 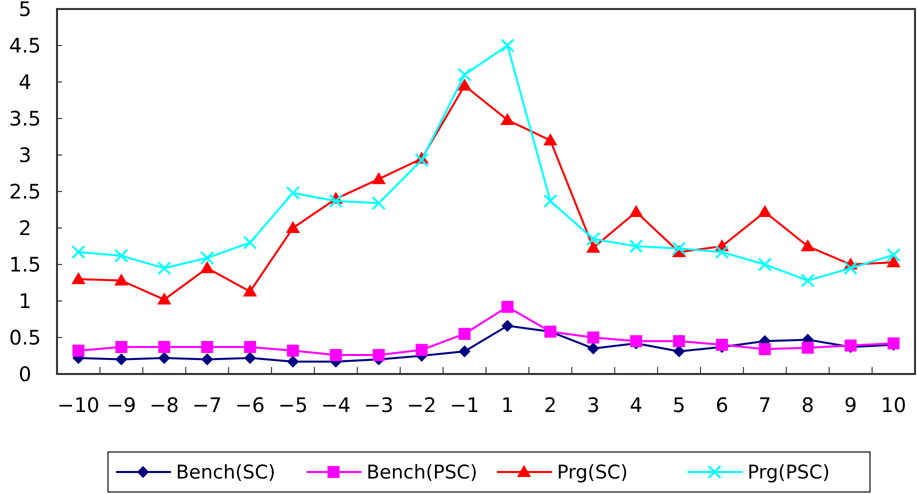 I want to click on x-tick-label: 7, so click(x=765, y=405).